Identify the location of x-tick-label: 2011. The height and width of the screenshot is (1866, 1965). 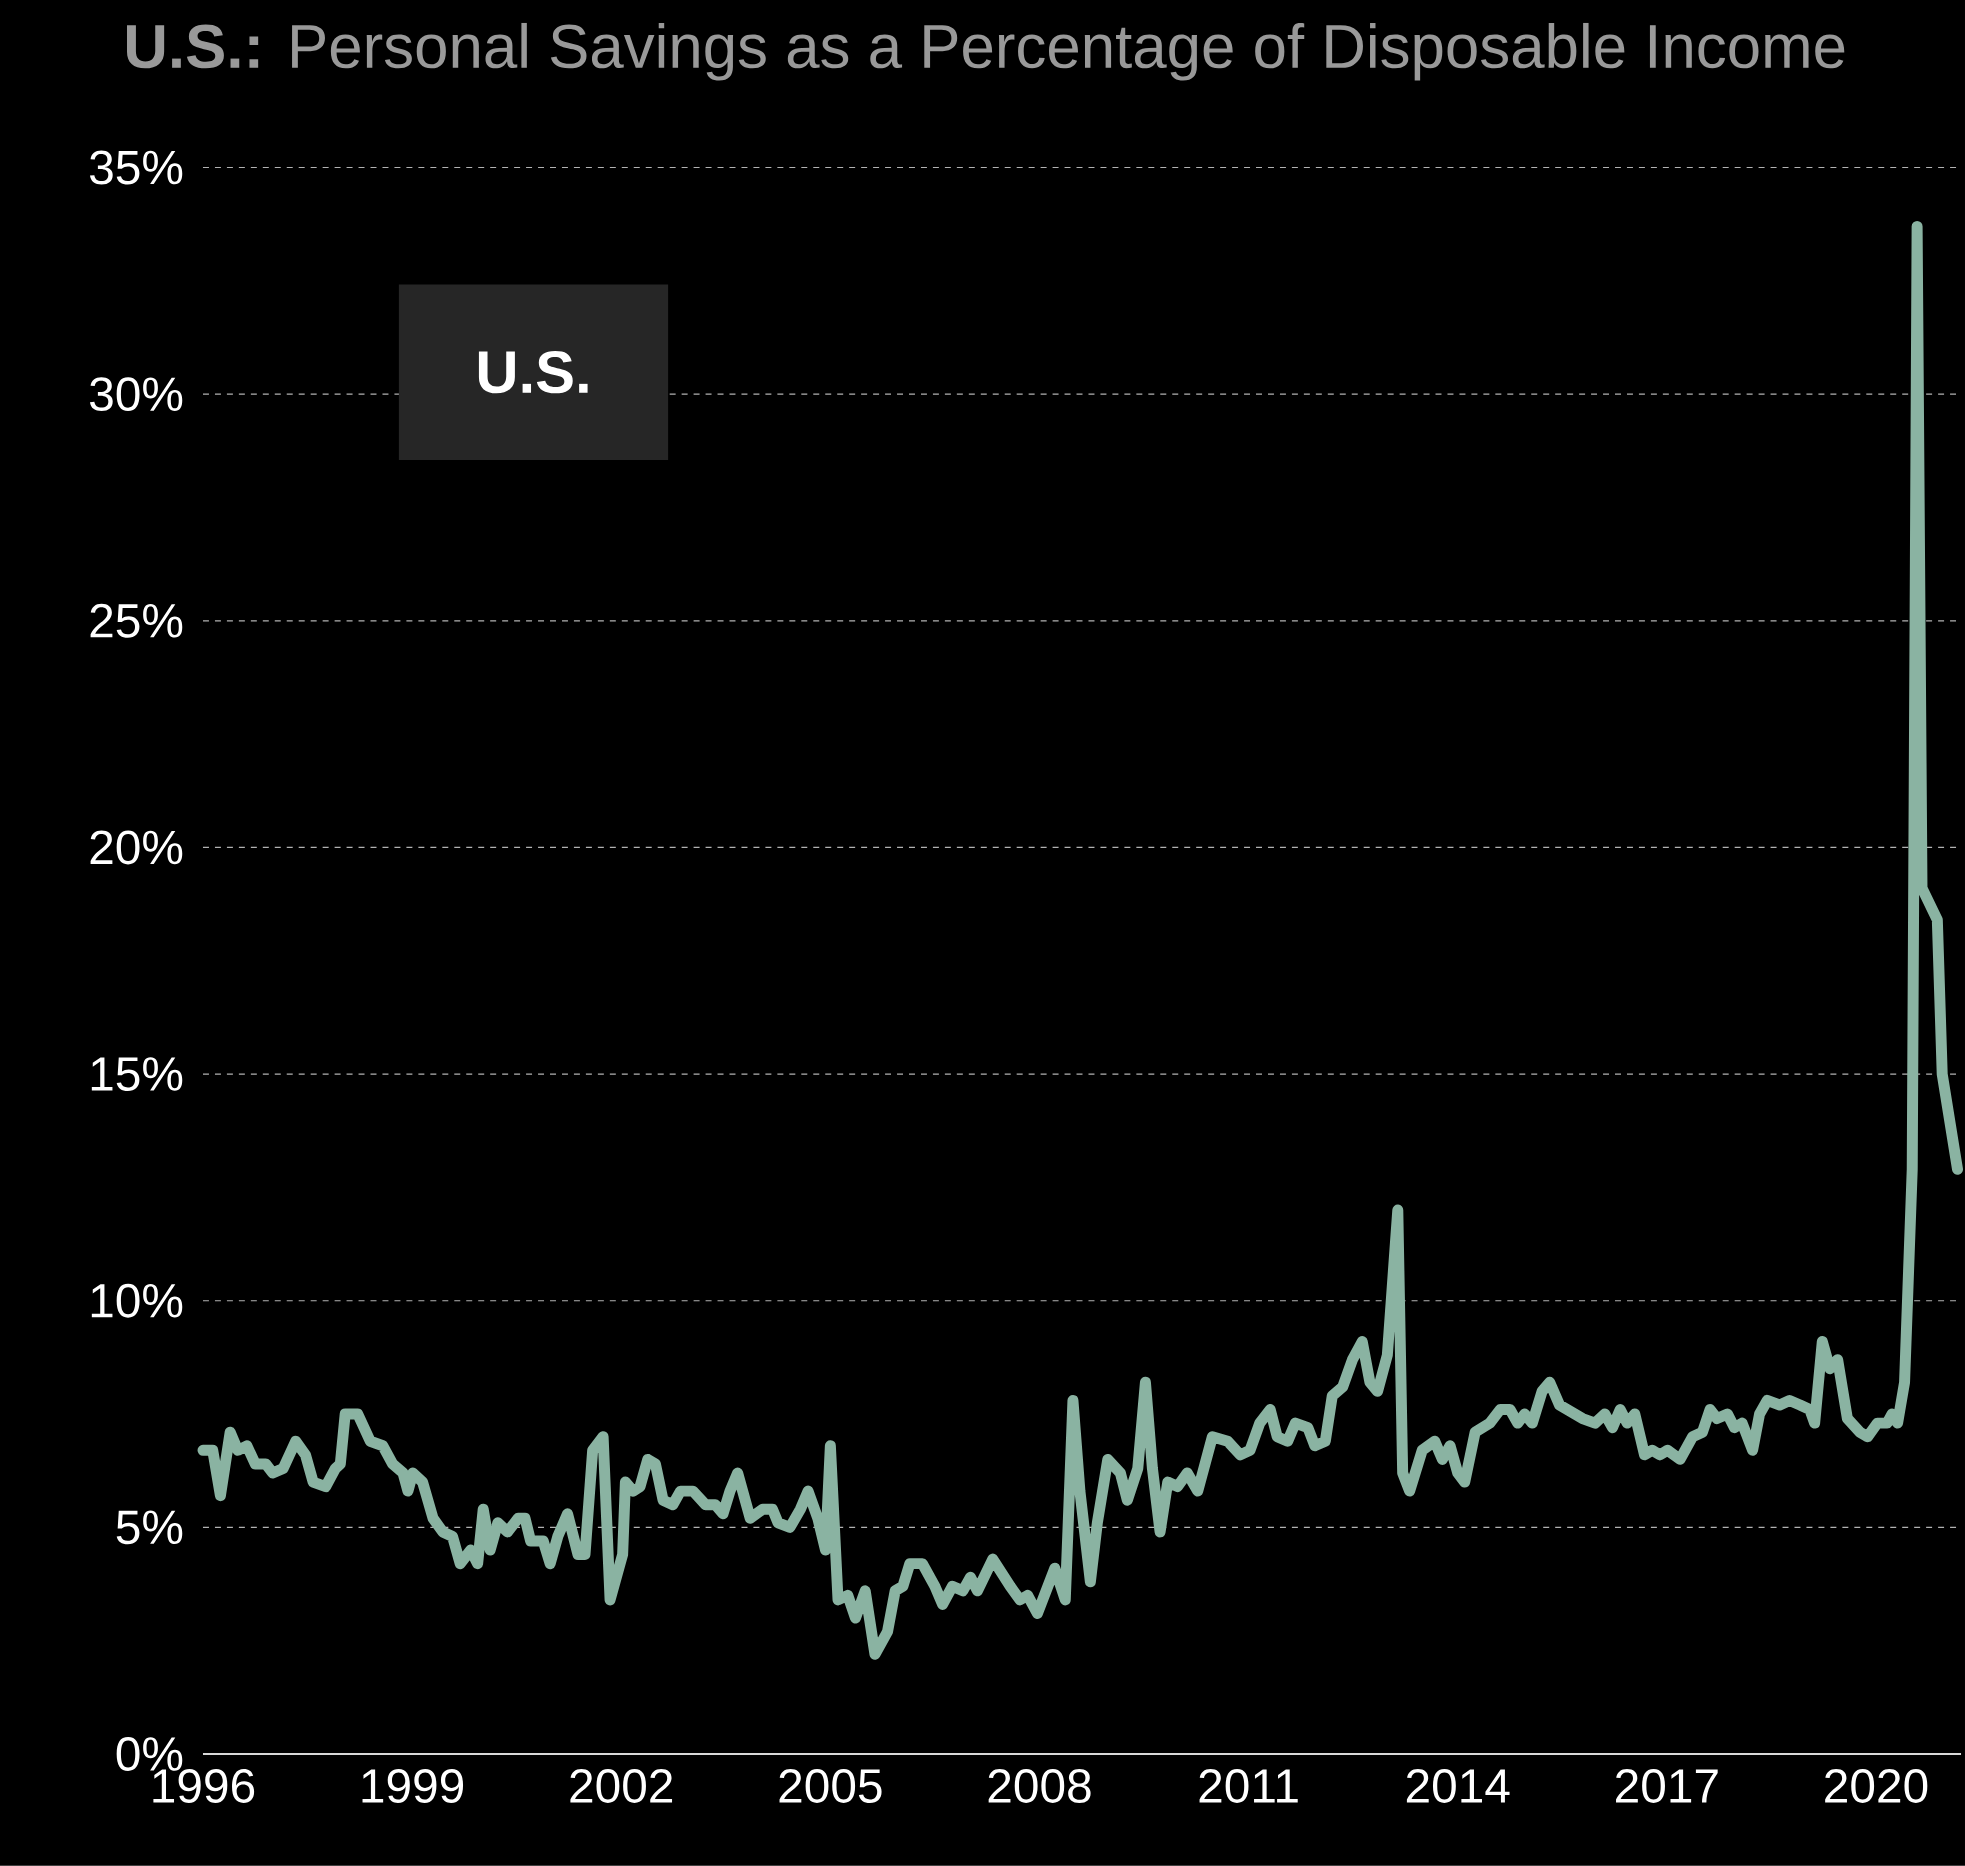
(1248, 1786).